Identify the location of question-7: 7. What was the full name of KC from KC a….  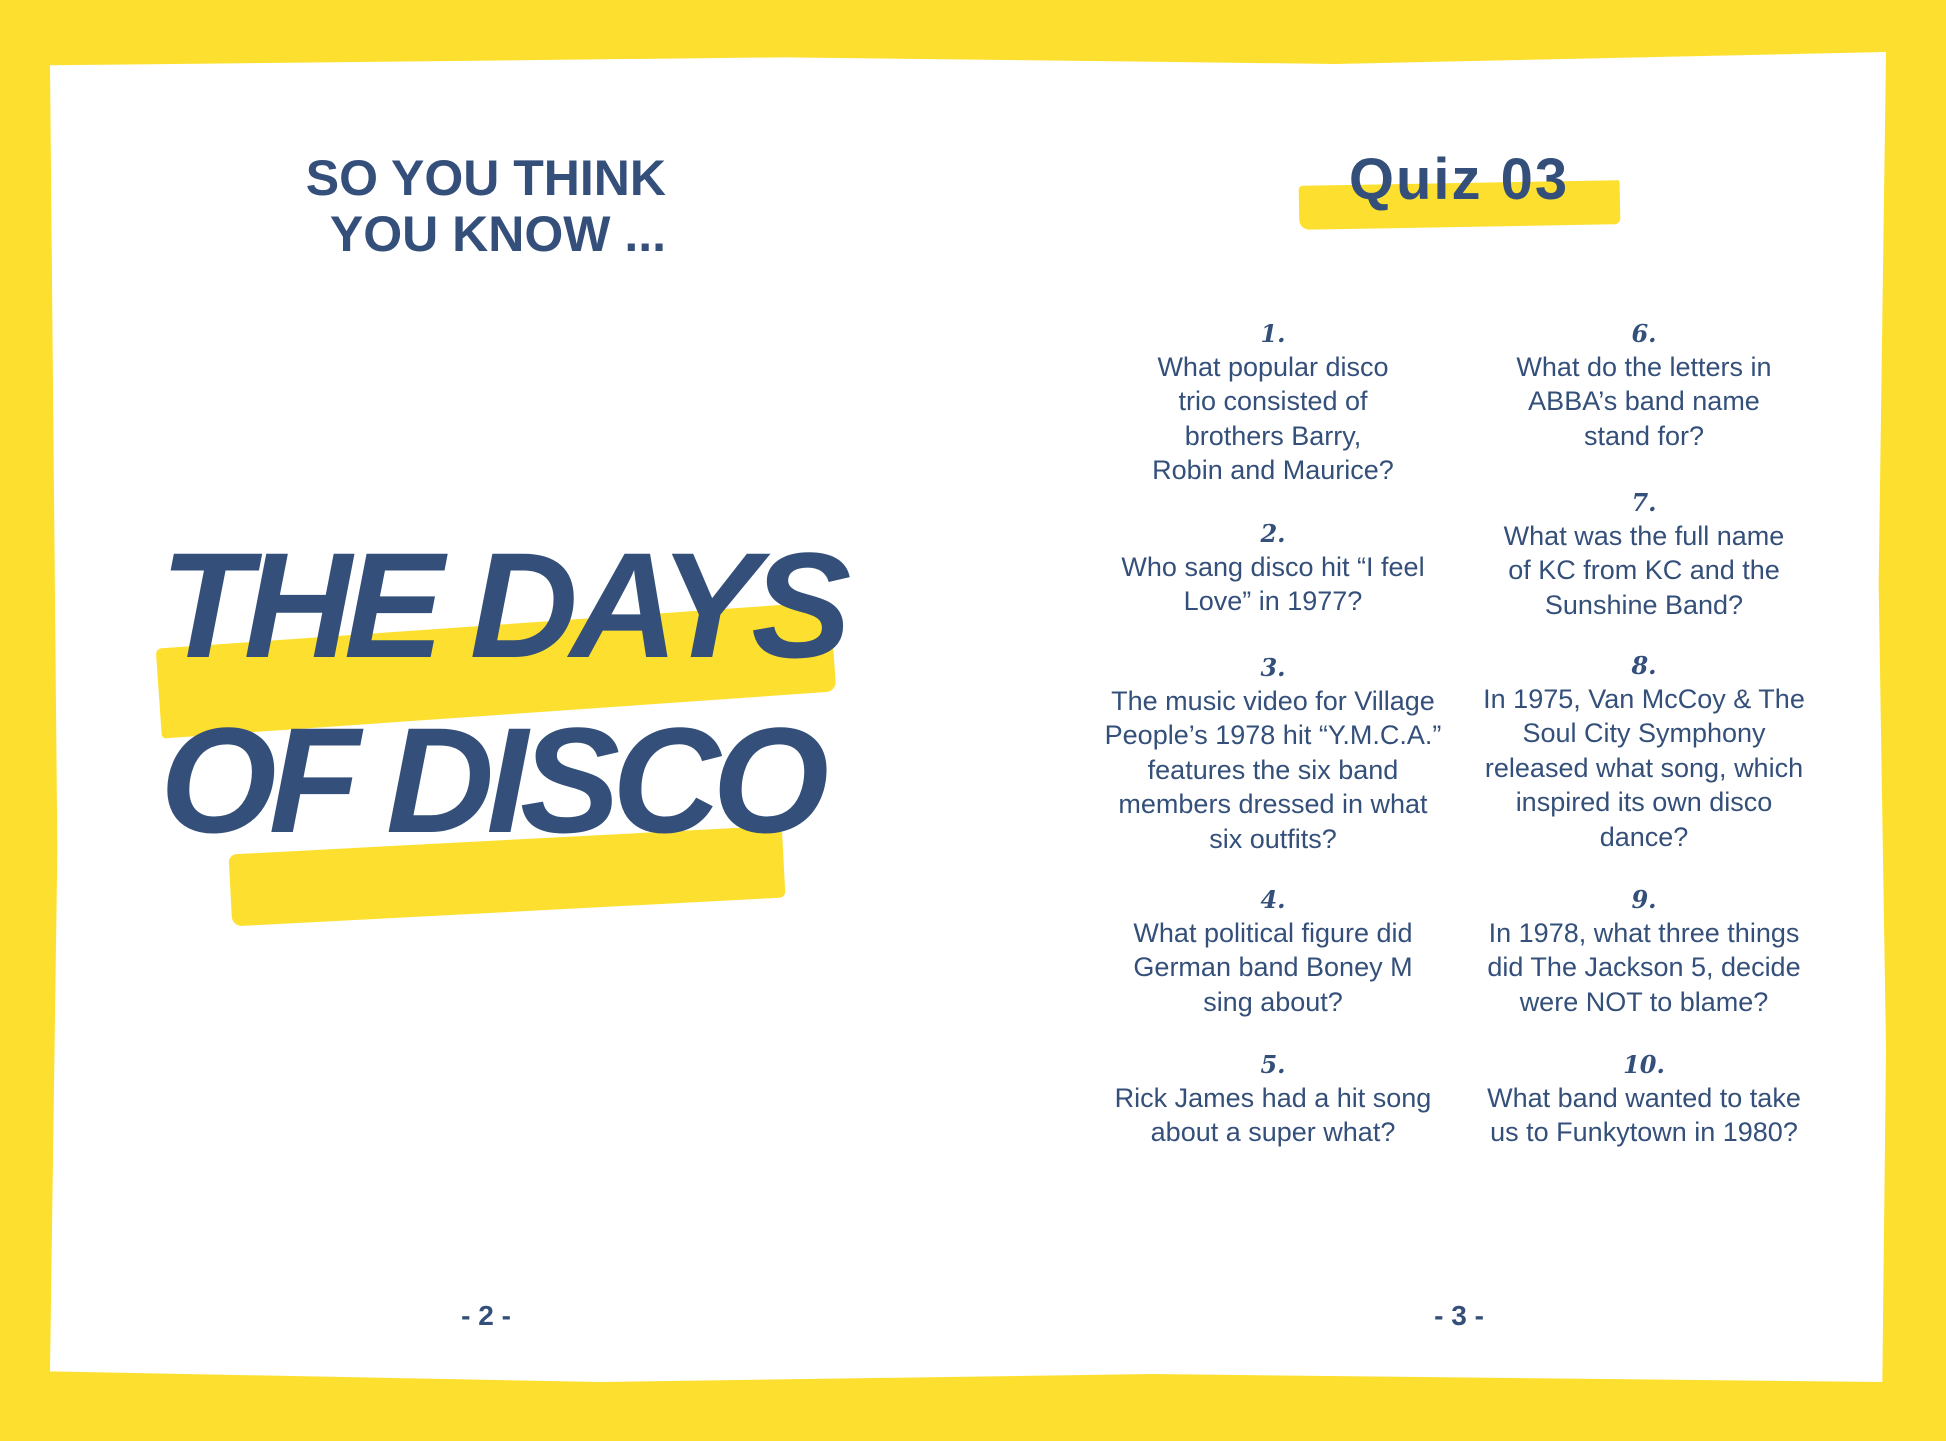
(1644, 554).